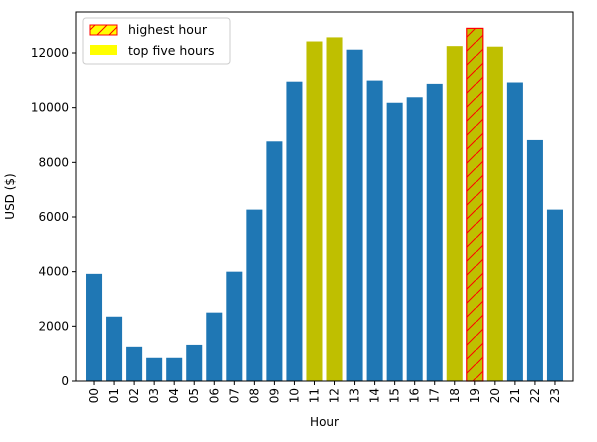  I want to click on y-tick-label: 4000, so click(53, 272).